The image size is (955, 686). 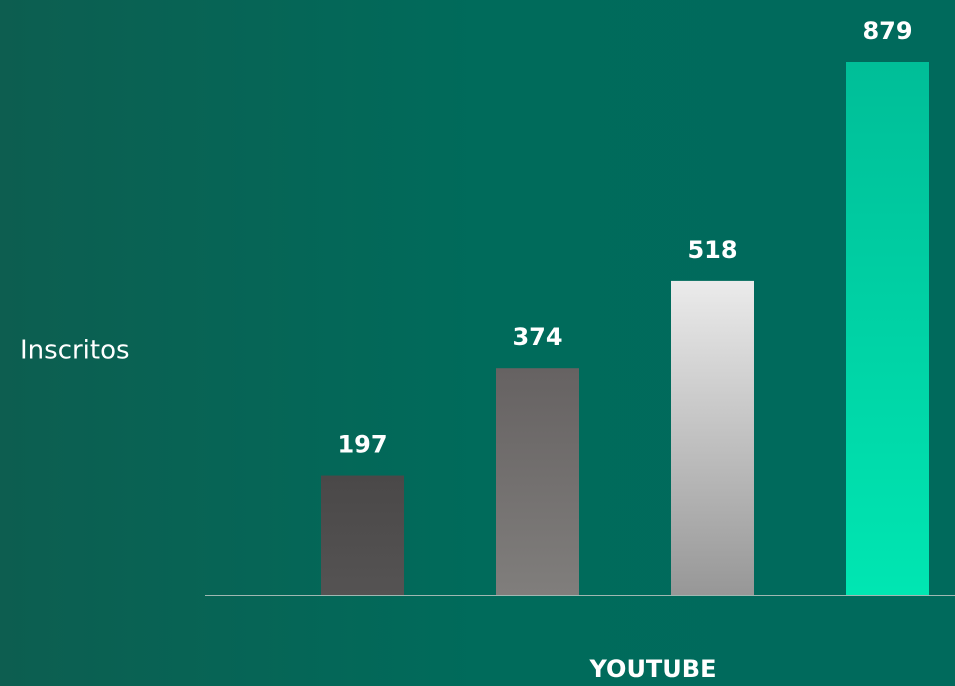 I want to click on value-label: 374, so click(x=537, y=337).